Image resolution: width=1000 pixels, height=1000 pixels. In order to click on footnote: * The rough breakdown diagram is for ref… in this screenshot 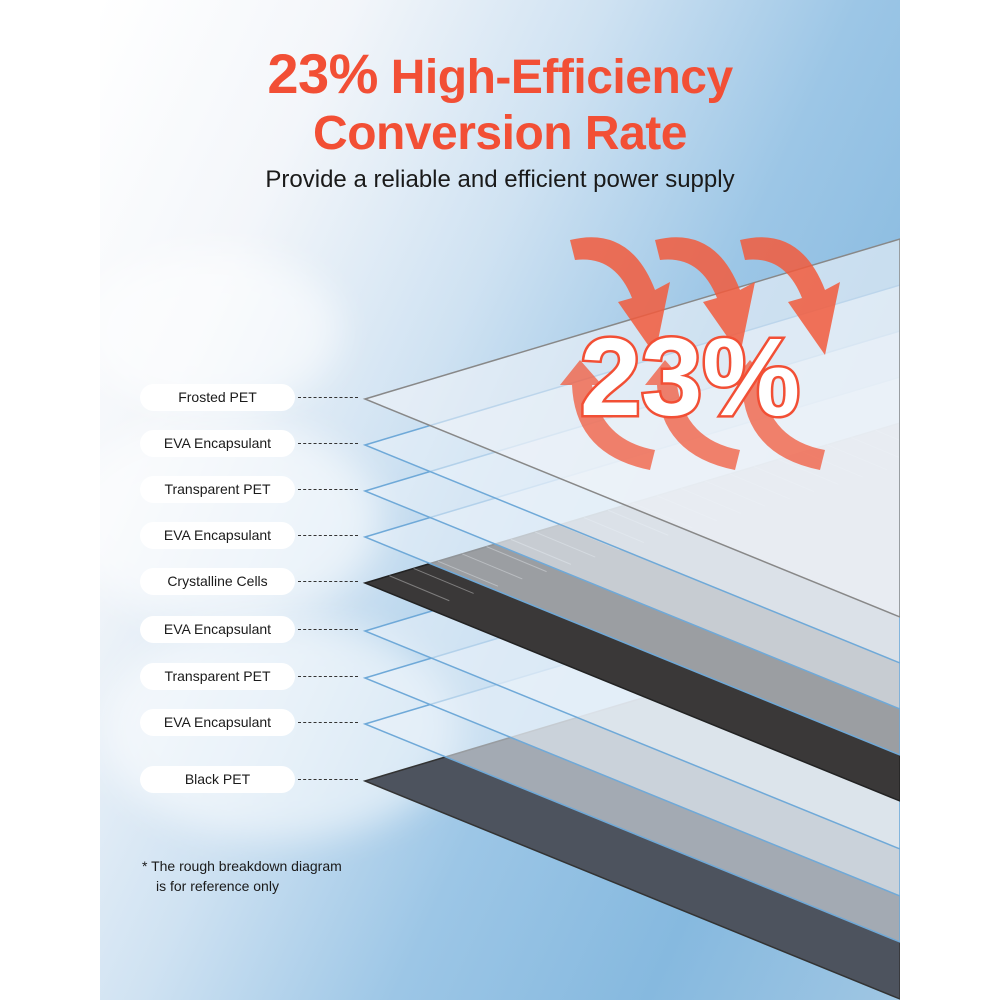, I will do `click(242, 876)`.